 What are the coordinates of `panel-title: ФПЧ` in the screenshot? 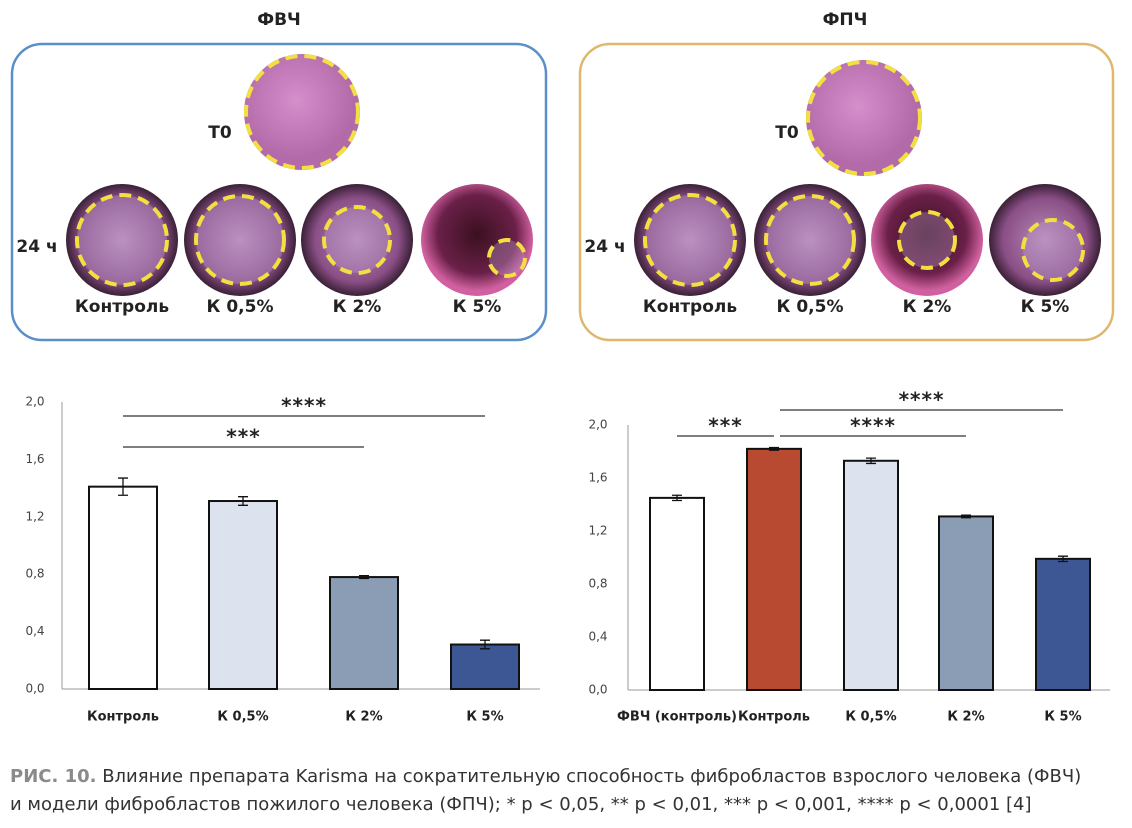 It's located at (845, 20).